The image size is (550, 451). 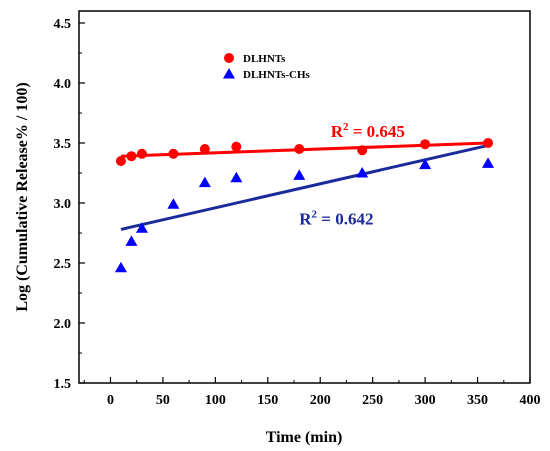 I want to click on fit-line, so click(x=304, y=187).